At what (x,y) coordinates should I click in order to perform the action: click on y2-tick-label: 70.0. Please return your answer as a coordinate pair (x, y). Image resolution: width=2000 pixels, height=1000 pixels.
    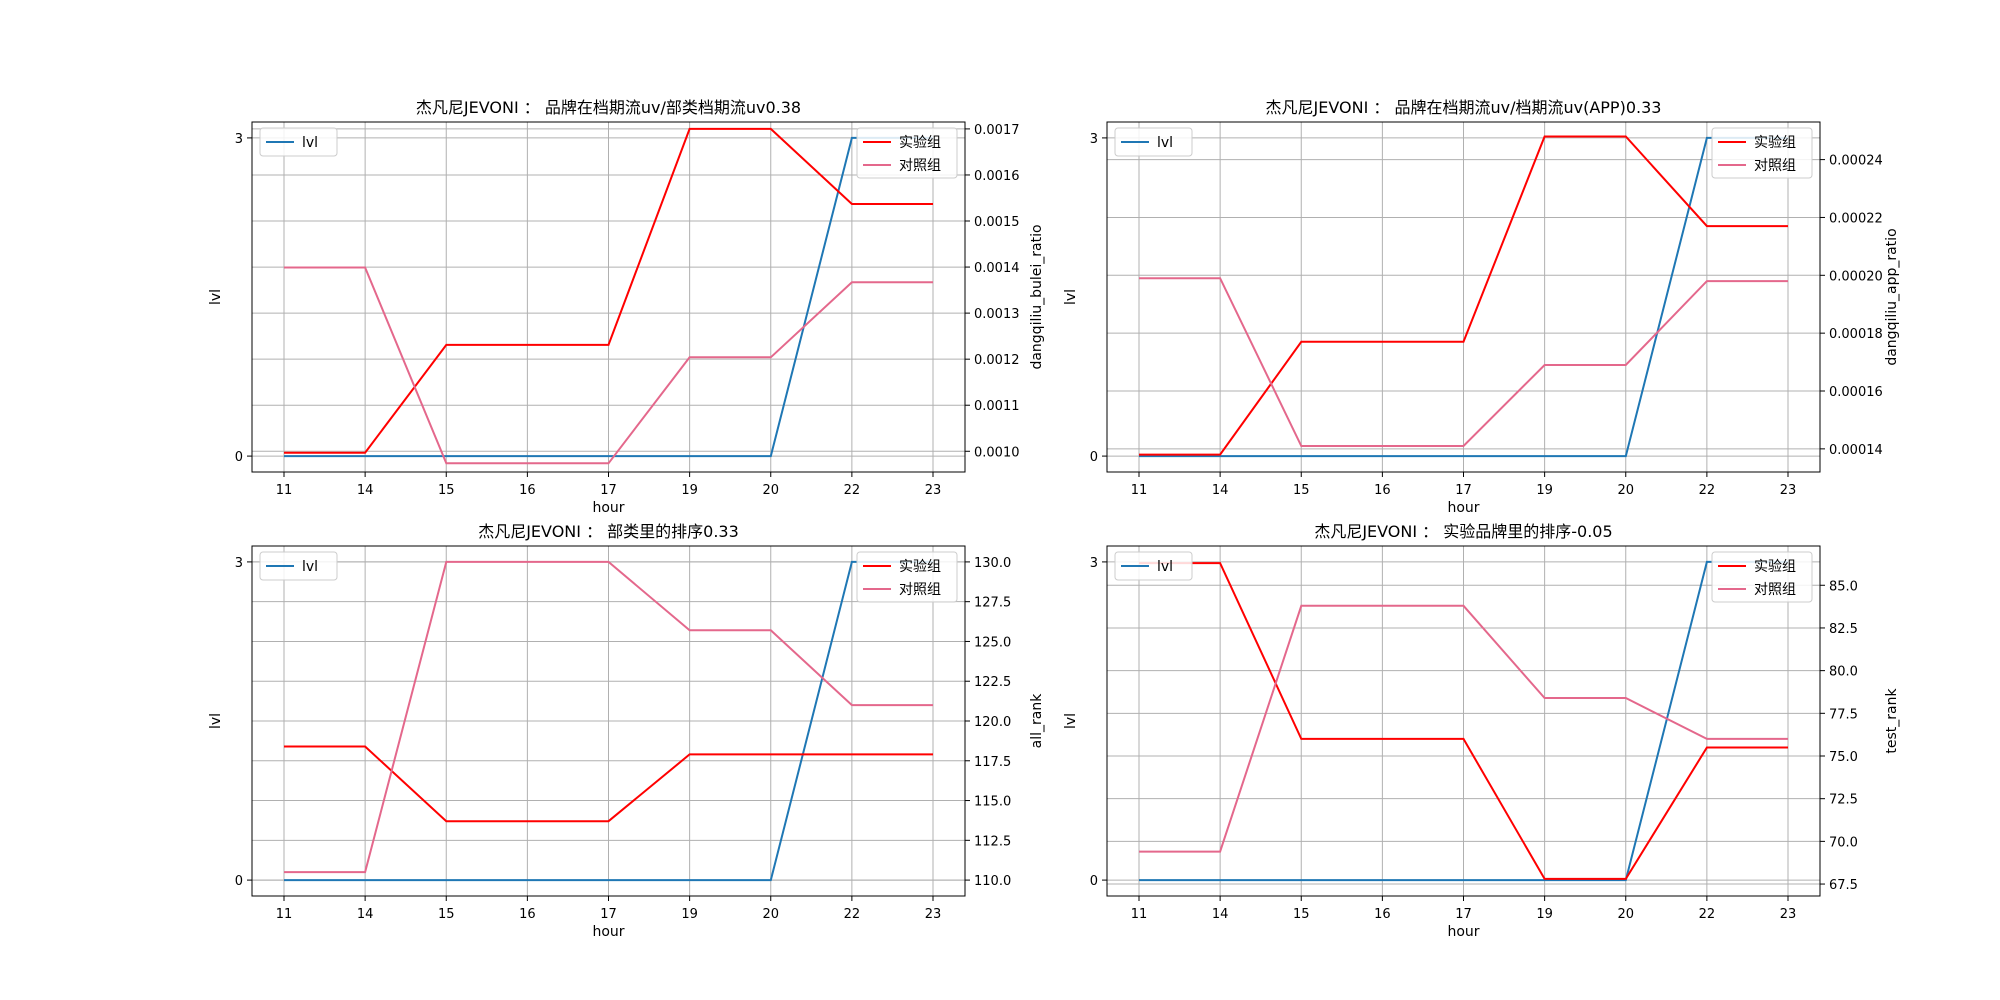
    Looking at the image, I should click on (1843, 842).